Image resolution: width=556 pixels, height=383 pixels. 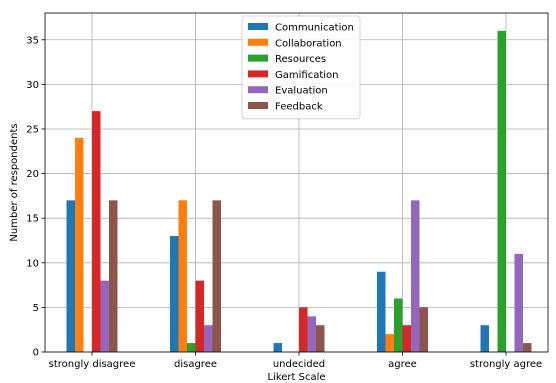 I want to click on y-tick-label: 10, so click(x=32, y=263).